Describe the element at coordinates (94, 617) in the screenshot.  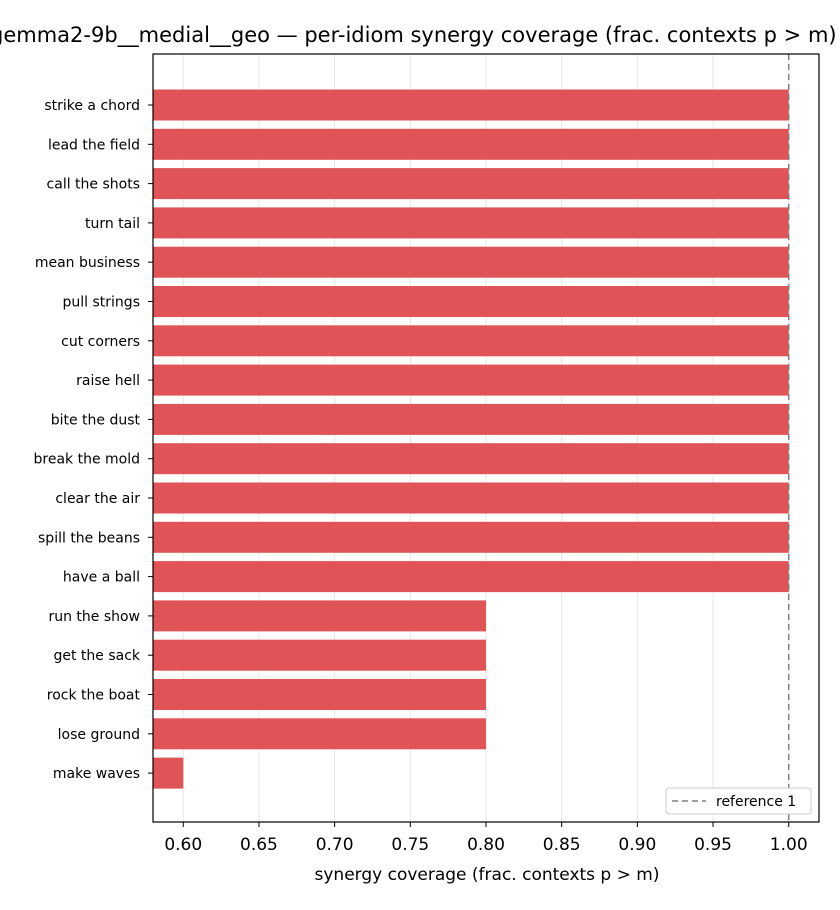
I see `y-tick-label: run the show` at that location.